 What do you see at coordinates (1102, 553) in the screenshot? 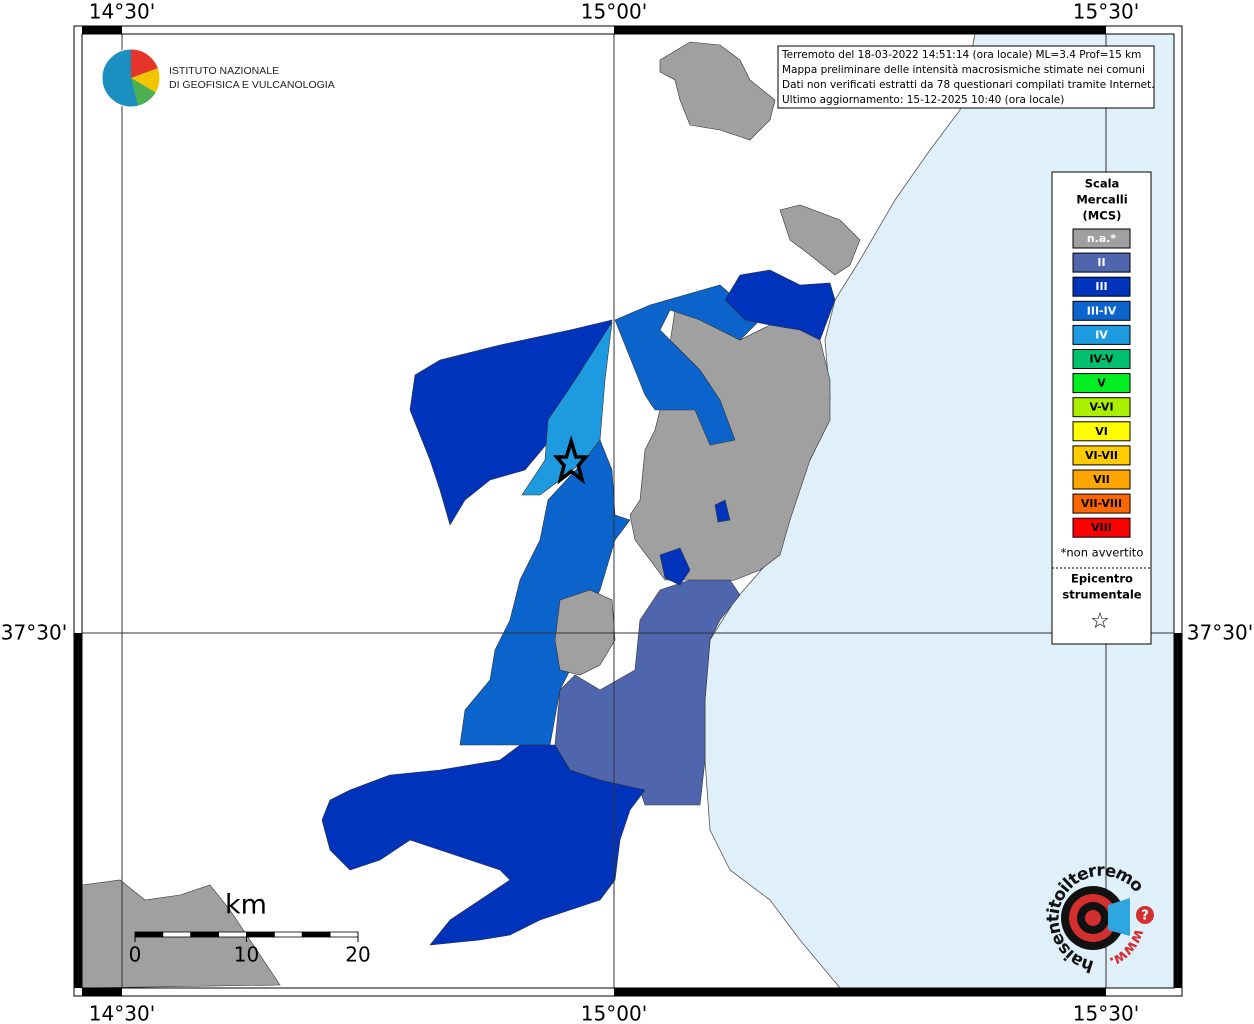
I see `legend-note: *non avvertito` at bounding box center [1102, 553].